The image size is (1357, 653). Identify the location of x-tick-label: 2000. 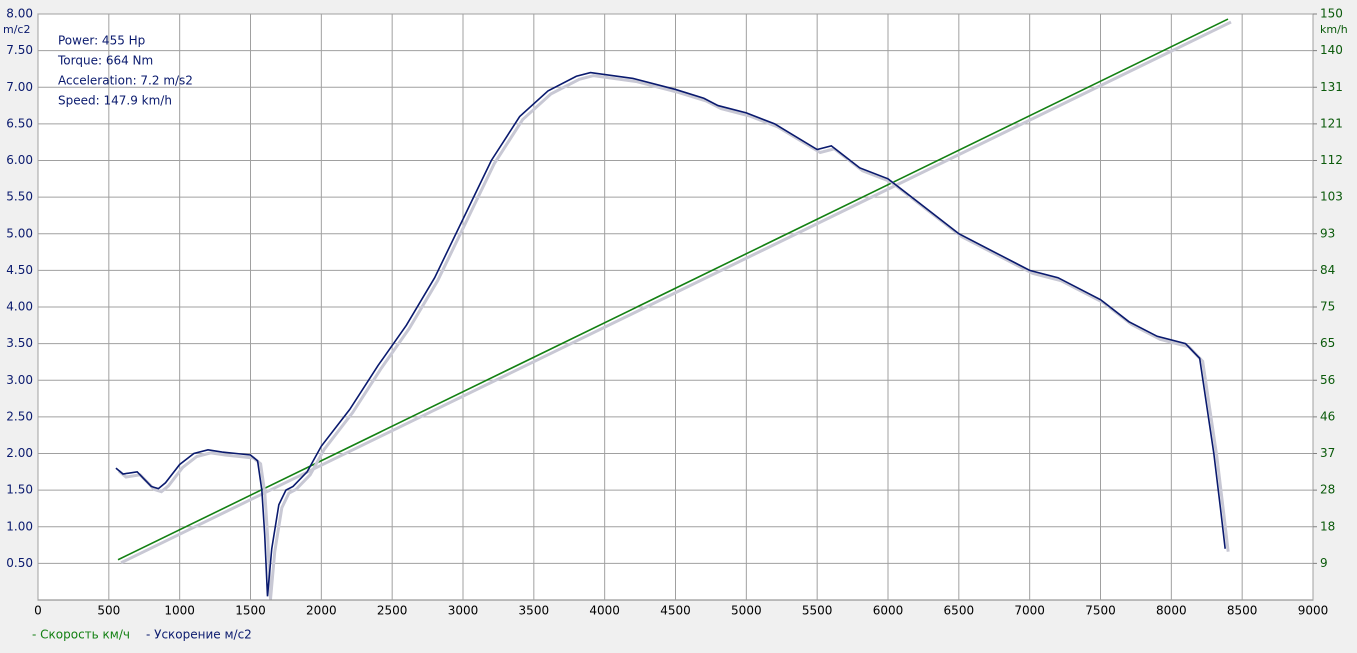
(321, 611).